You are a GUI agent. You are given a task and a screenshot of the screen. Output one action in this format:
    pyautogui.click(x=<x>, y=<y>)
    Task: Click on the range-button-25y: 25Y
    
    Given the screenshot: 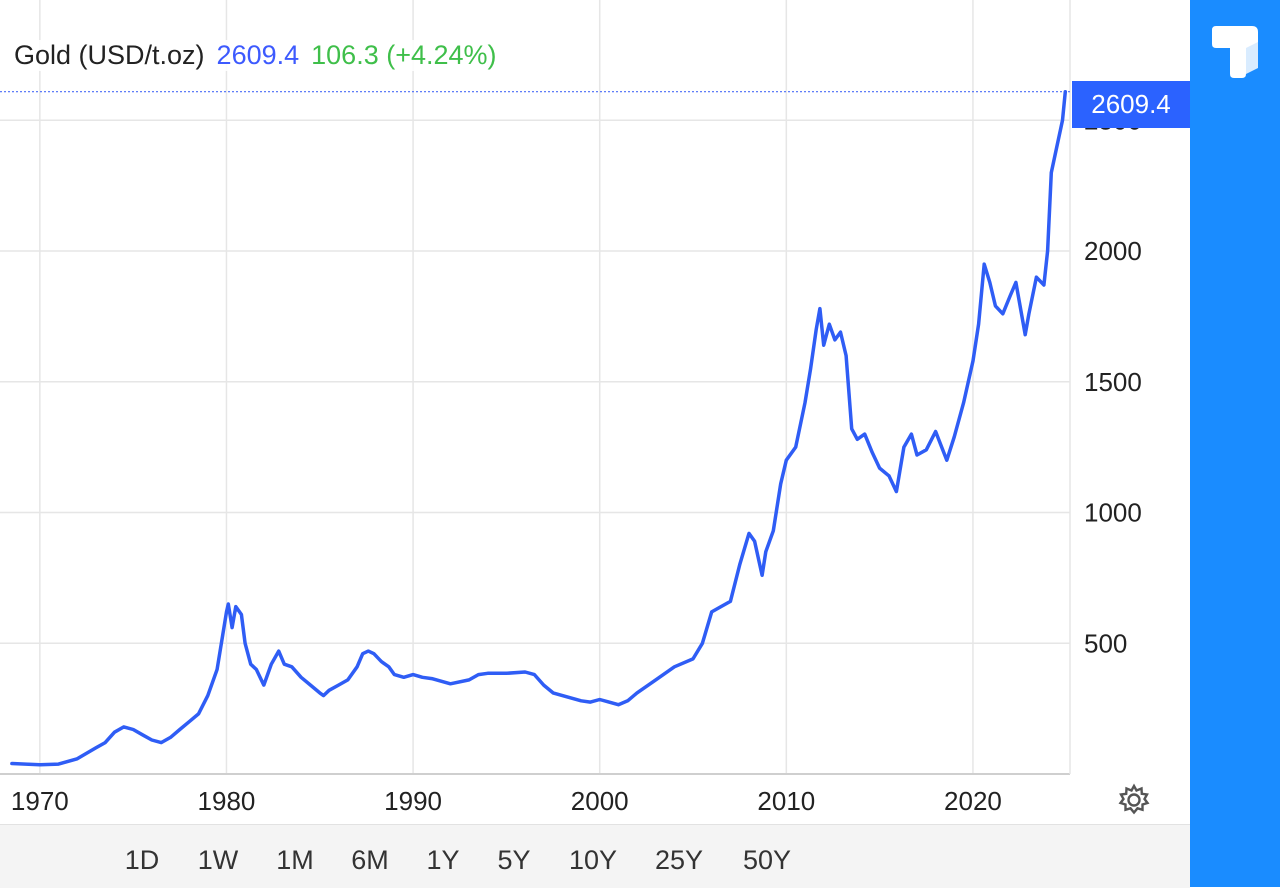 What is the action you would take?
    pyautogui.click(x=679, y=860)
    